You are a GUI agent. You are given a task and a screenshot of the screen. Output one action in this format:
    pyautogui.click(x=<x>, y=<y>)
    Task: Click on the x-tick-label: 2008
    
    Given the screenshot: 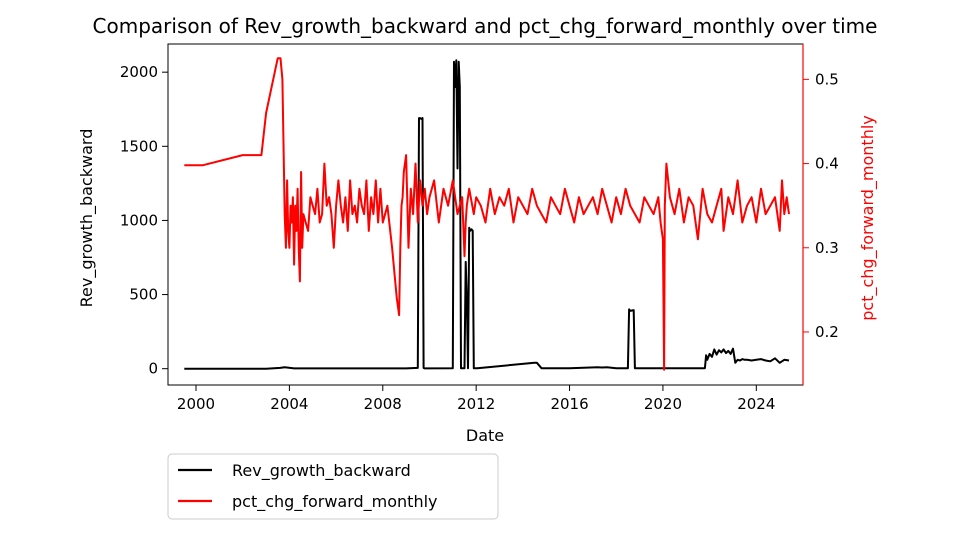 What is the action you would take?
    pyautogui.click(x=383, y=404)
    